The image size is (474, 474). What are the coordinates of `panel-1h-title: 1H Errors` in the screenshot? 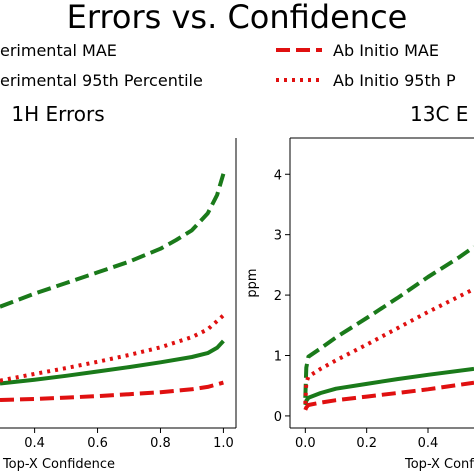 It's located at (57, 114).